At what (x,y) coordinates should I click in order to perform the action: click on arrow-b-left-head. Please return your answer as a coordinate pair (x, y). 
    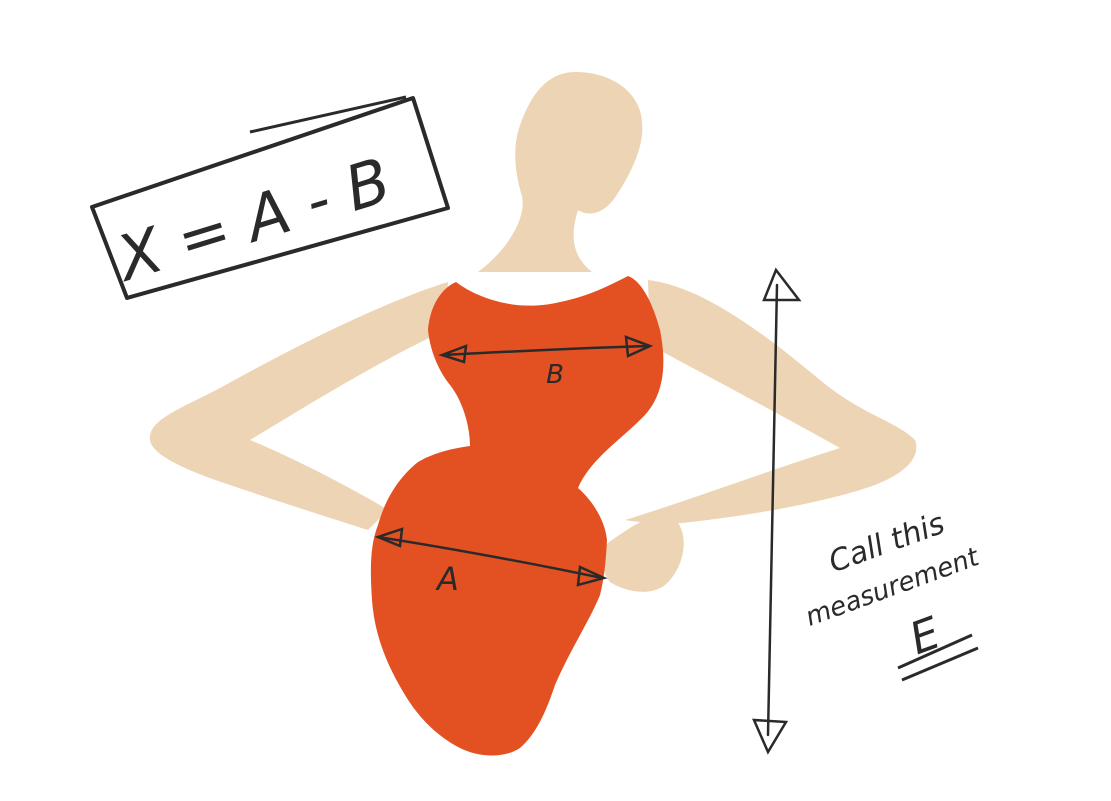
    Looking at the image, I should click on (453, 354).